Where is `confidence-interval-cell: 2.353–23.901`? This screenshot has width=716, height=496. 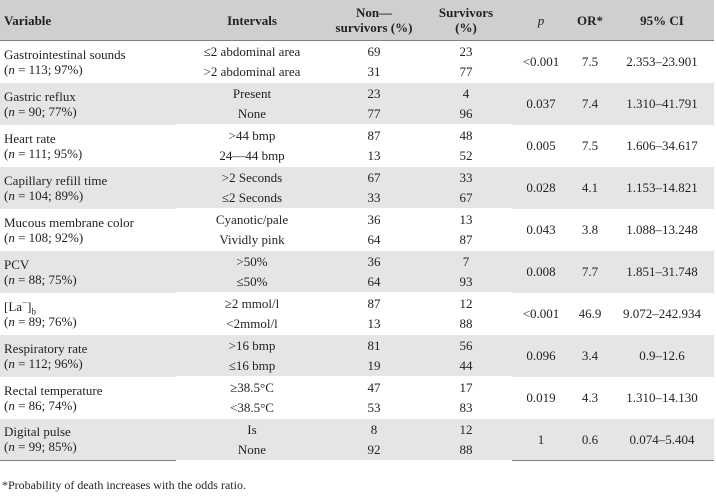 confidence-interval-cell: 2.353–23.901 is located at coordinates (662, 61).